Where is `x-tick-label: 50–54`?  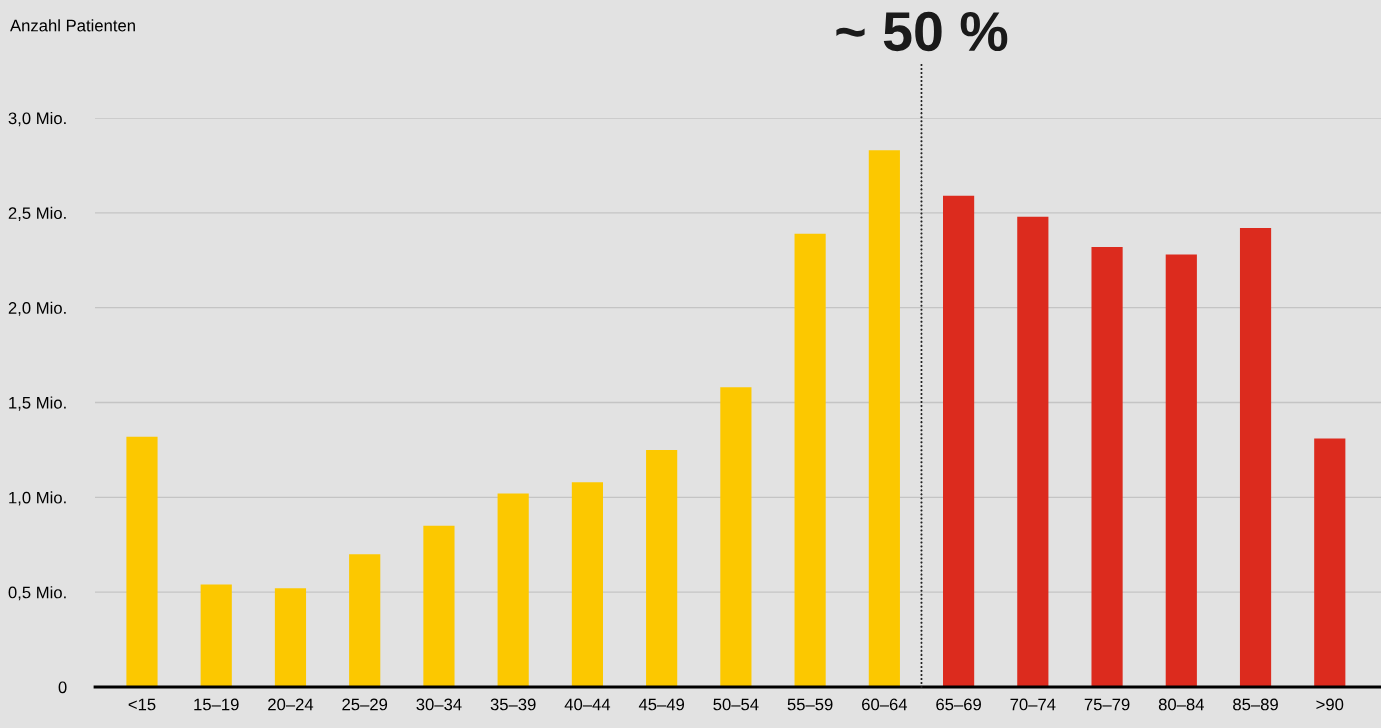
x-tick-label: 50–54 is located at coordinates (736, 704).